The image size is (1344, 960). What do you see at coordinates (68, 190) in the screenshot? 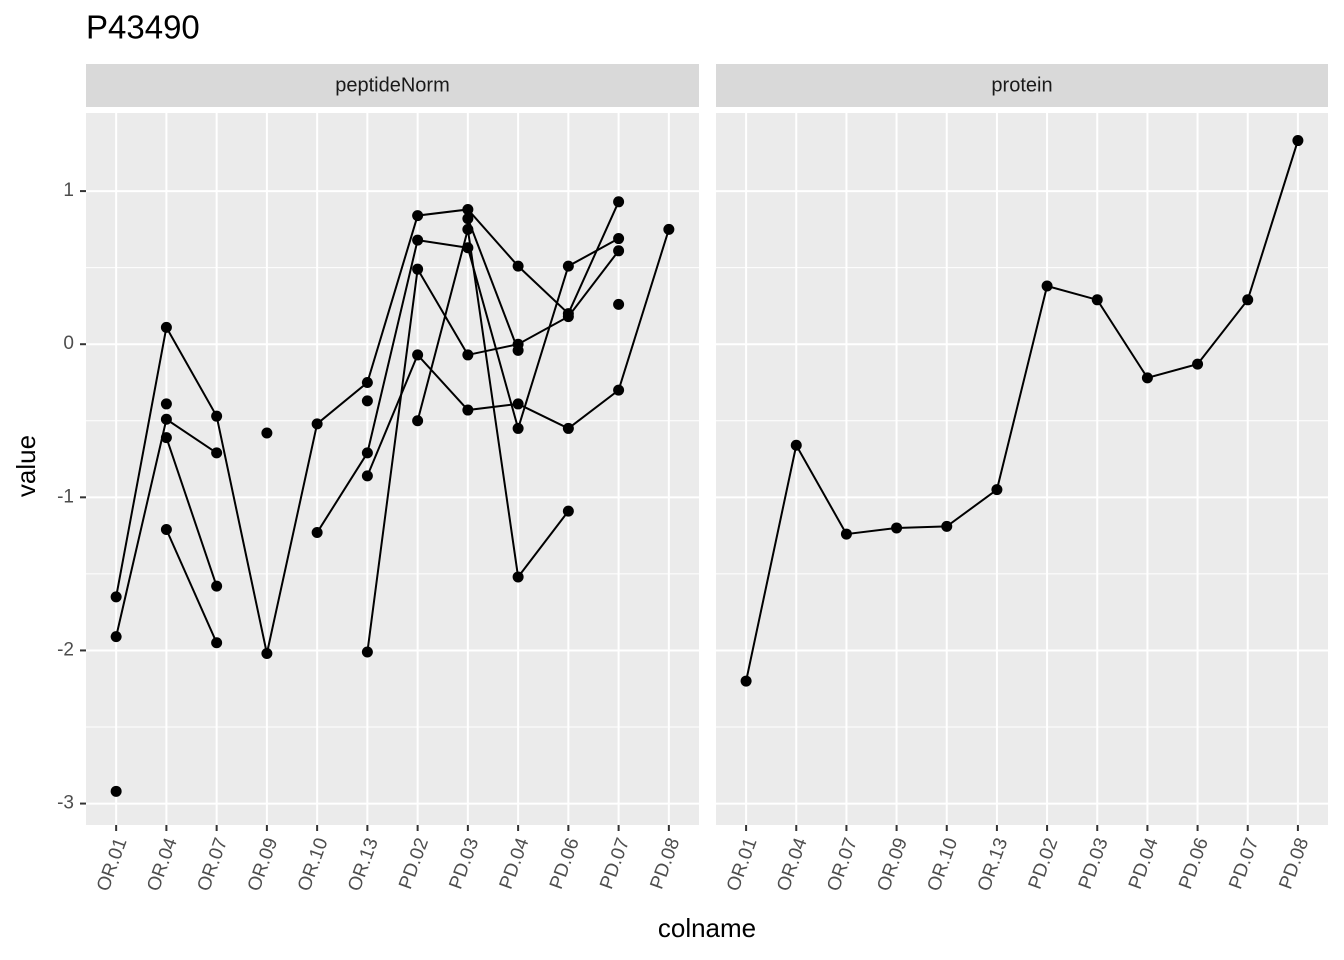
I see `y-tick-label: 1` at bounding box center [68, 190].